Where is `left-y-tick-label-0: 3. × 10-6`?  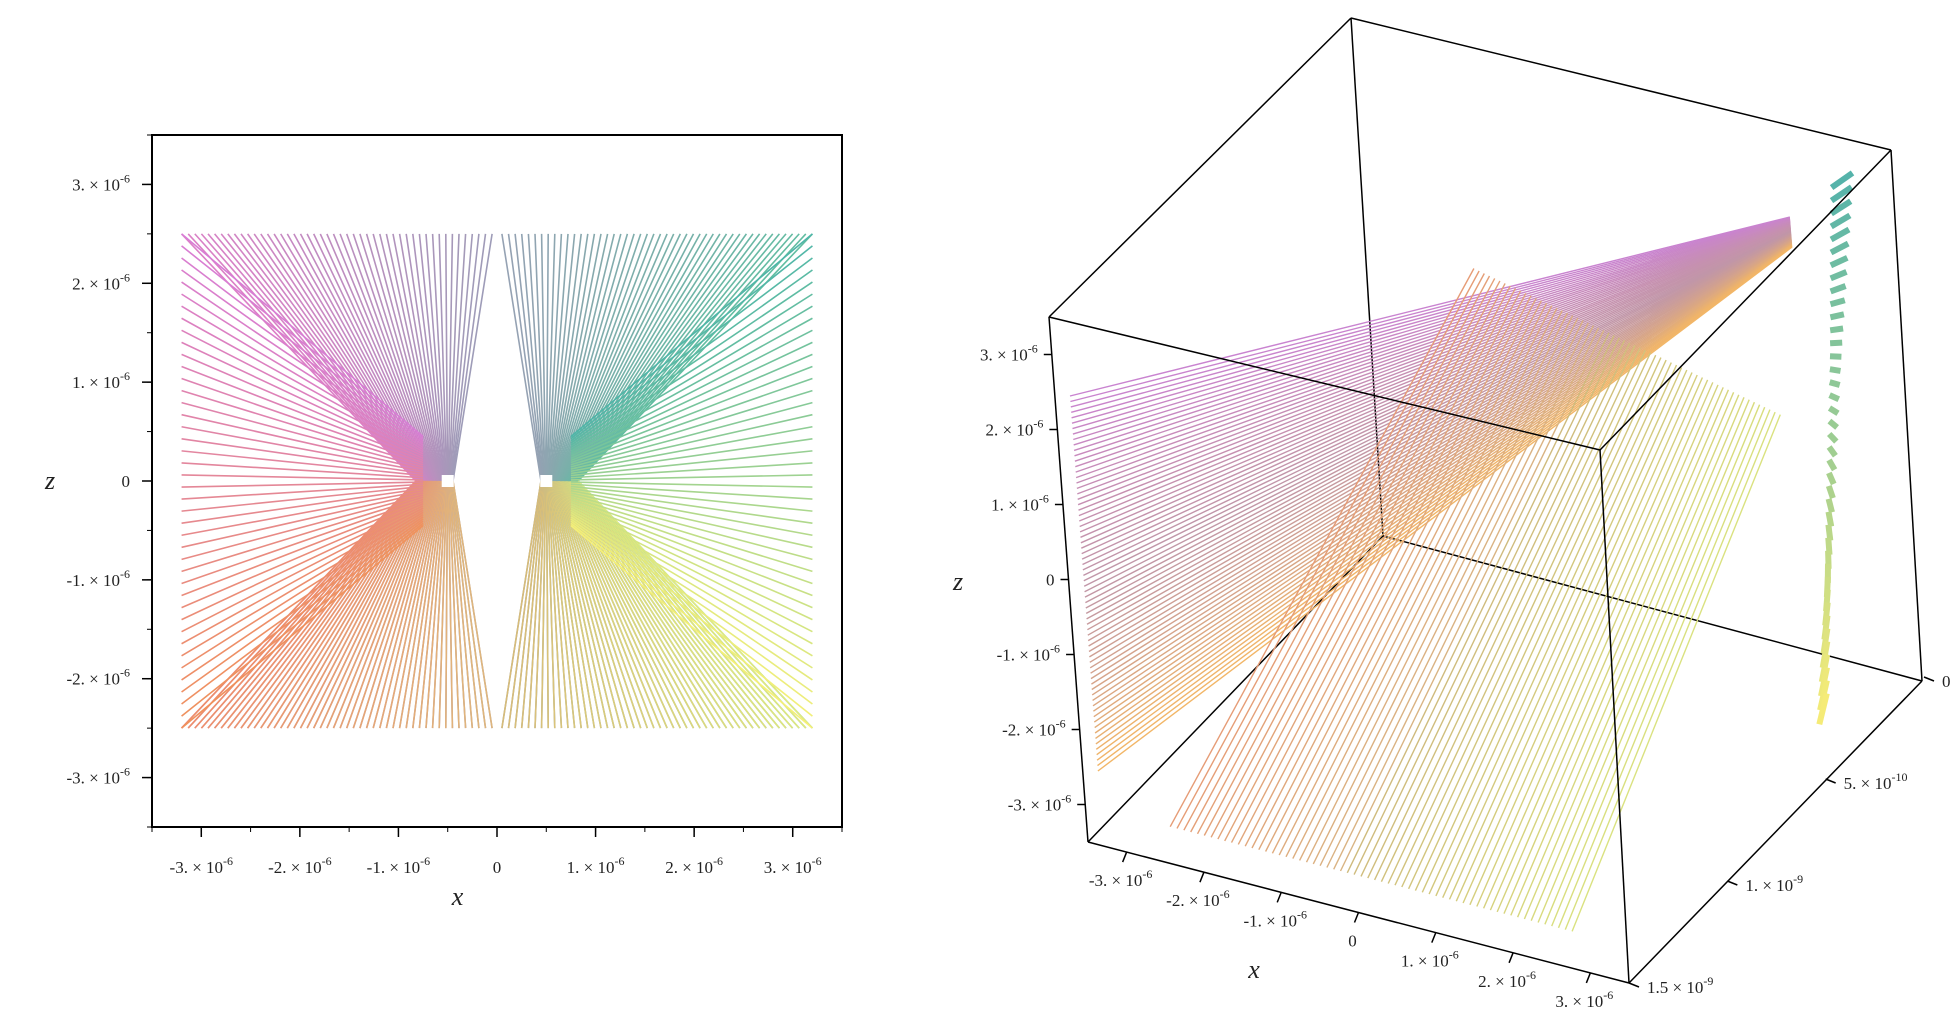
left-y-tick-label-0: 3. × 10-6 is located at coordinates (101, 182).